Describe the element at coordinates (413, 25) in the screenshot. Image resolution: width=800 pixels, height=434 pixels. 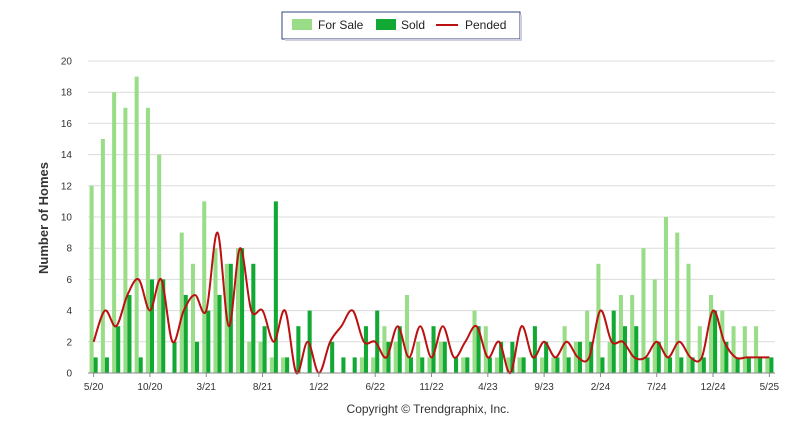
I see `legend-label-sold: Sold` at that location.